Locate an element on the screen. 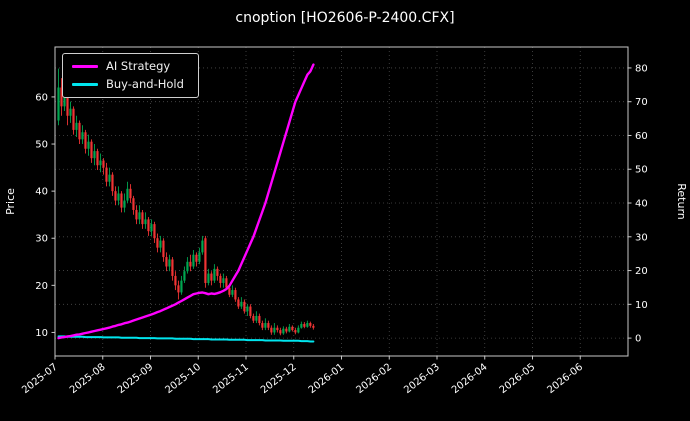 The image size is (690, 421). svg-text: 2026-02 is located at coordinates (374, 379).